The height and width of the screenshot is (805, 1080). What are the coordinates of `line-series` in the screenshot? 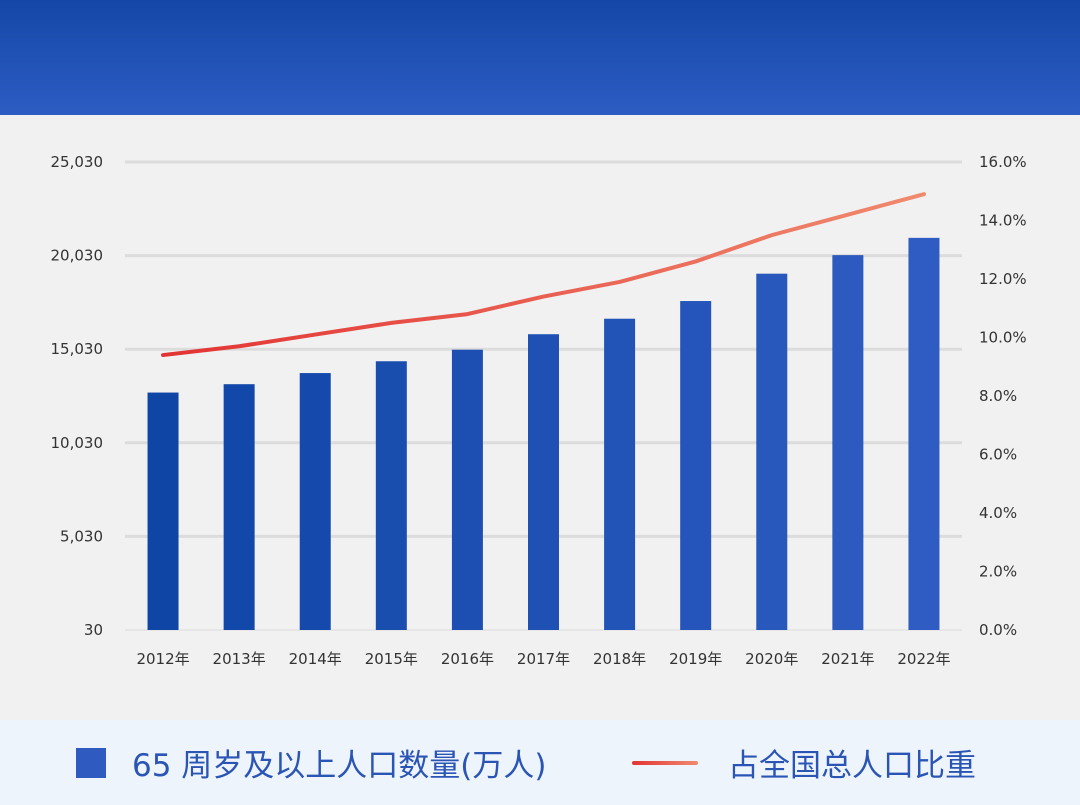 It's located at (543, 275).